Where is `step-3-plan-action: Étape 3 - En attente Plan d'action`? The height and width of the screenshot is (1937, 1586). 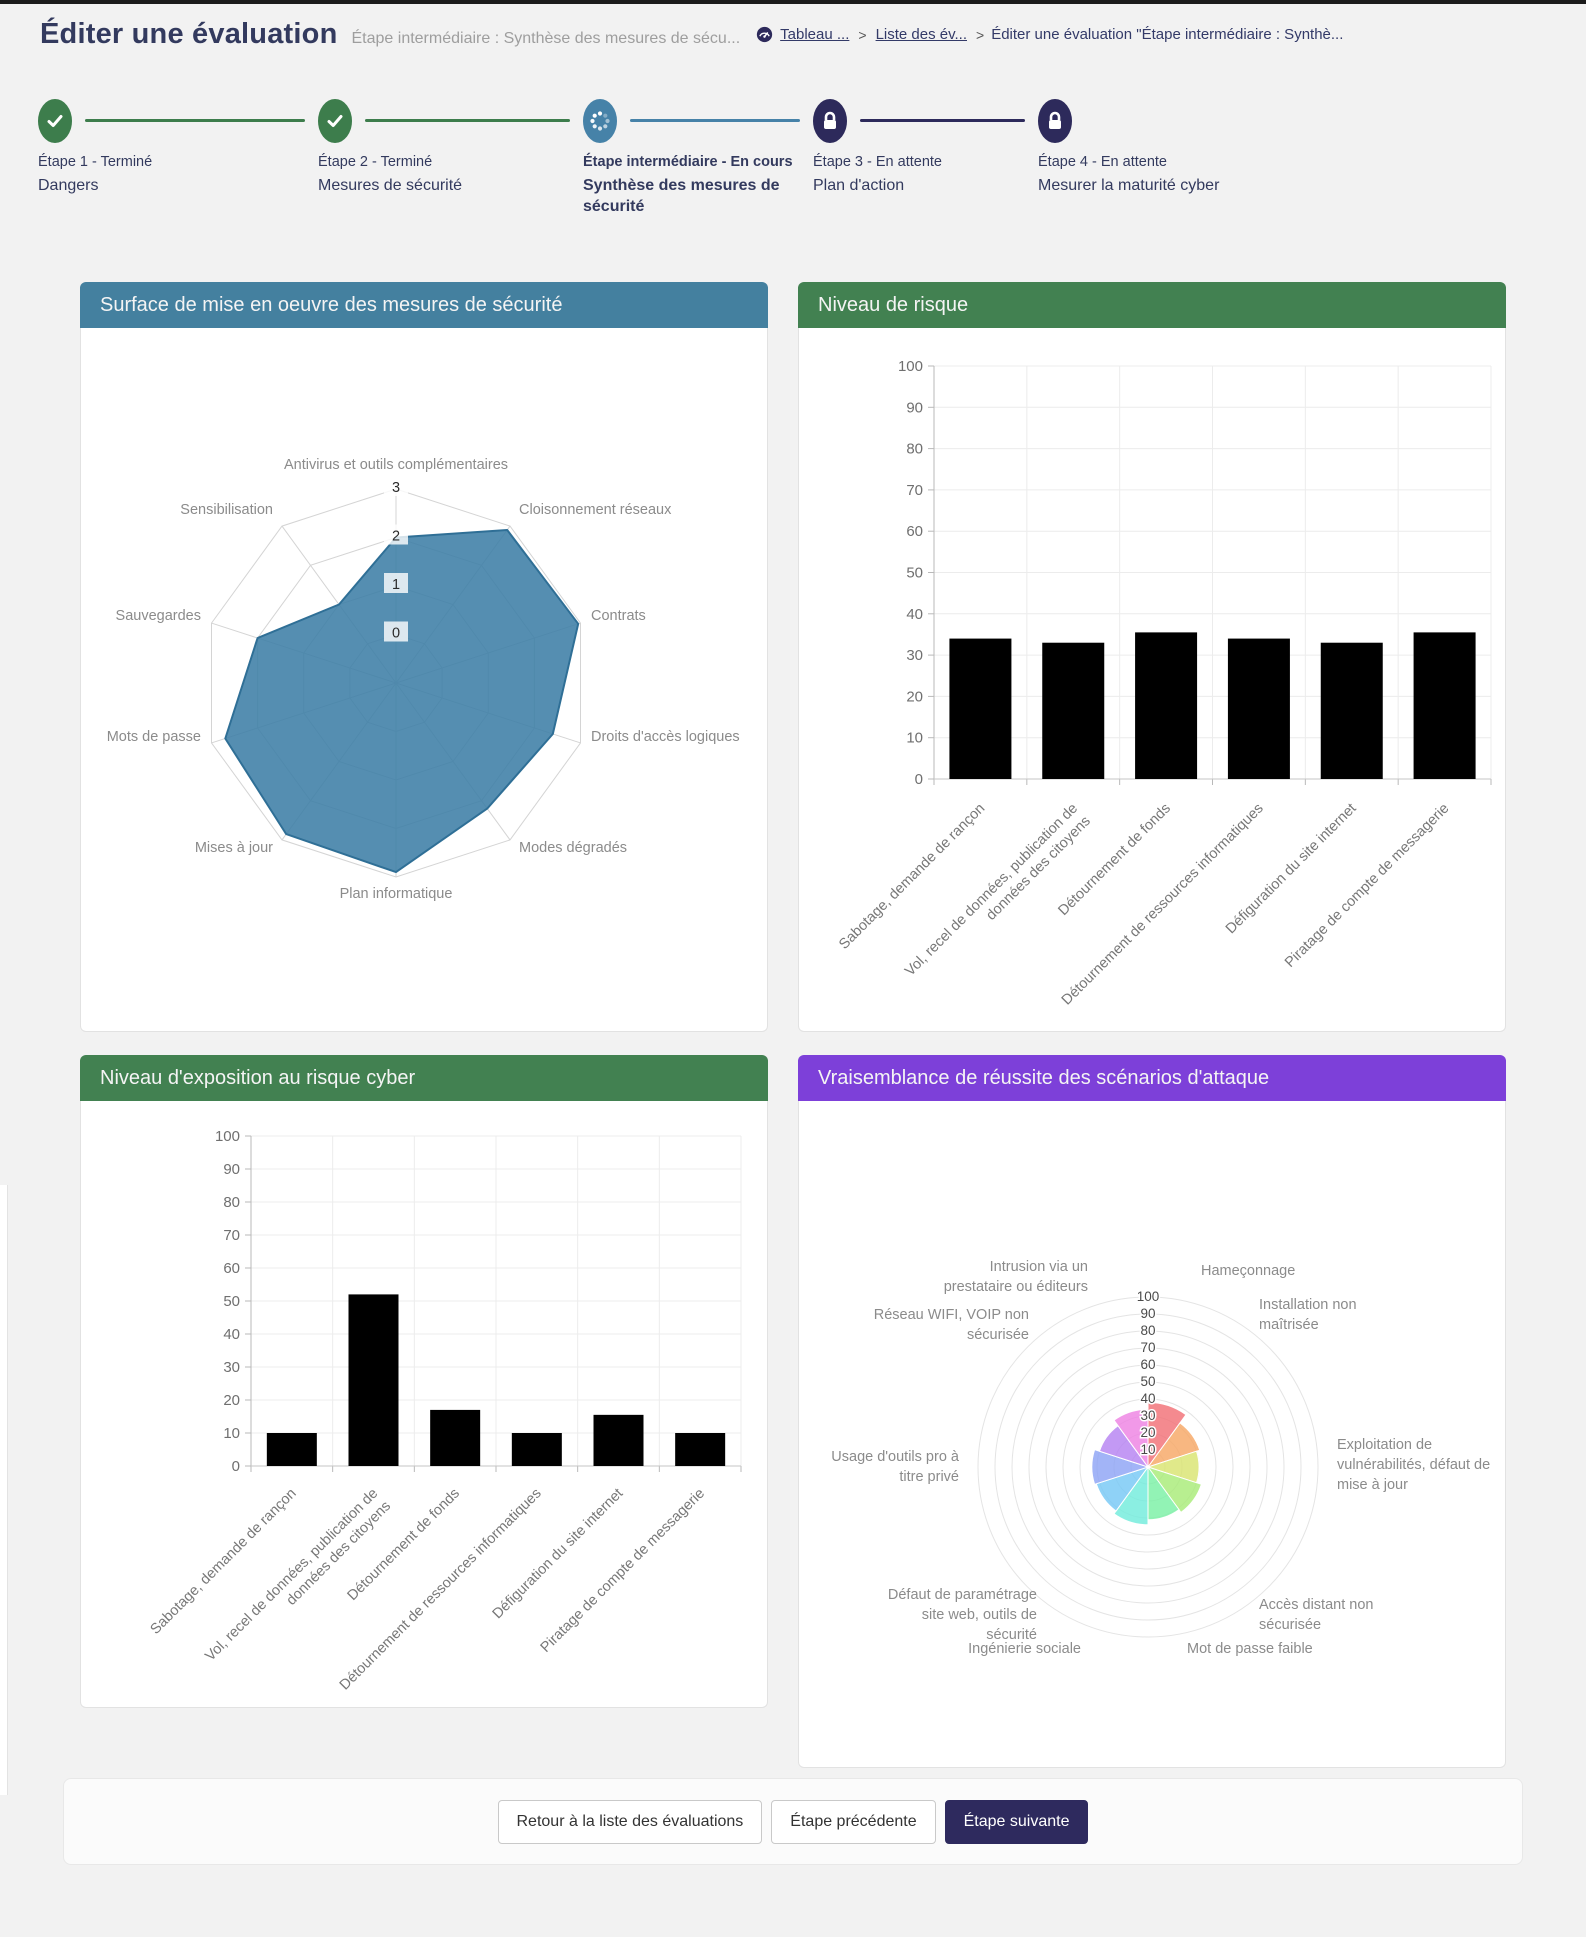 step-3-plan-action: Étape 3 - En attente Plan d'action is located at coordinates (930, 148).